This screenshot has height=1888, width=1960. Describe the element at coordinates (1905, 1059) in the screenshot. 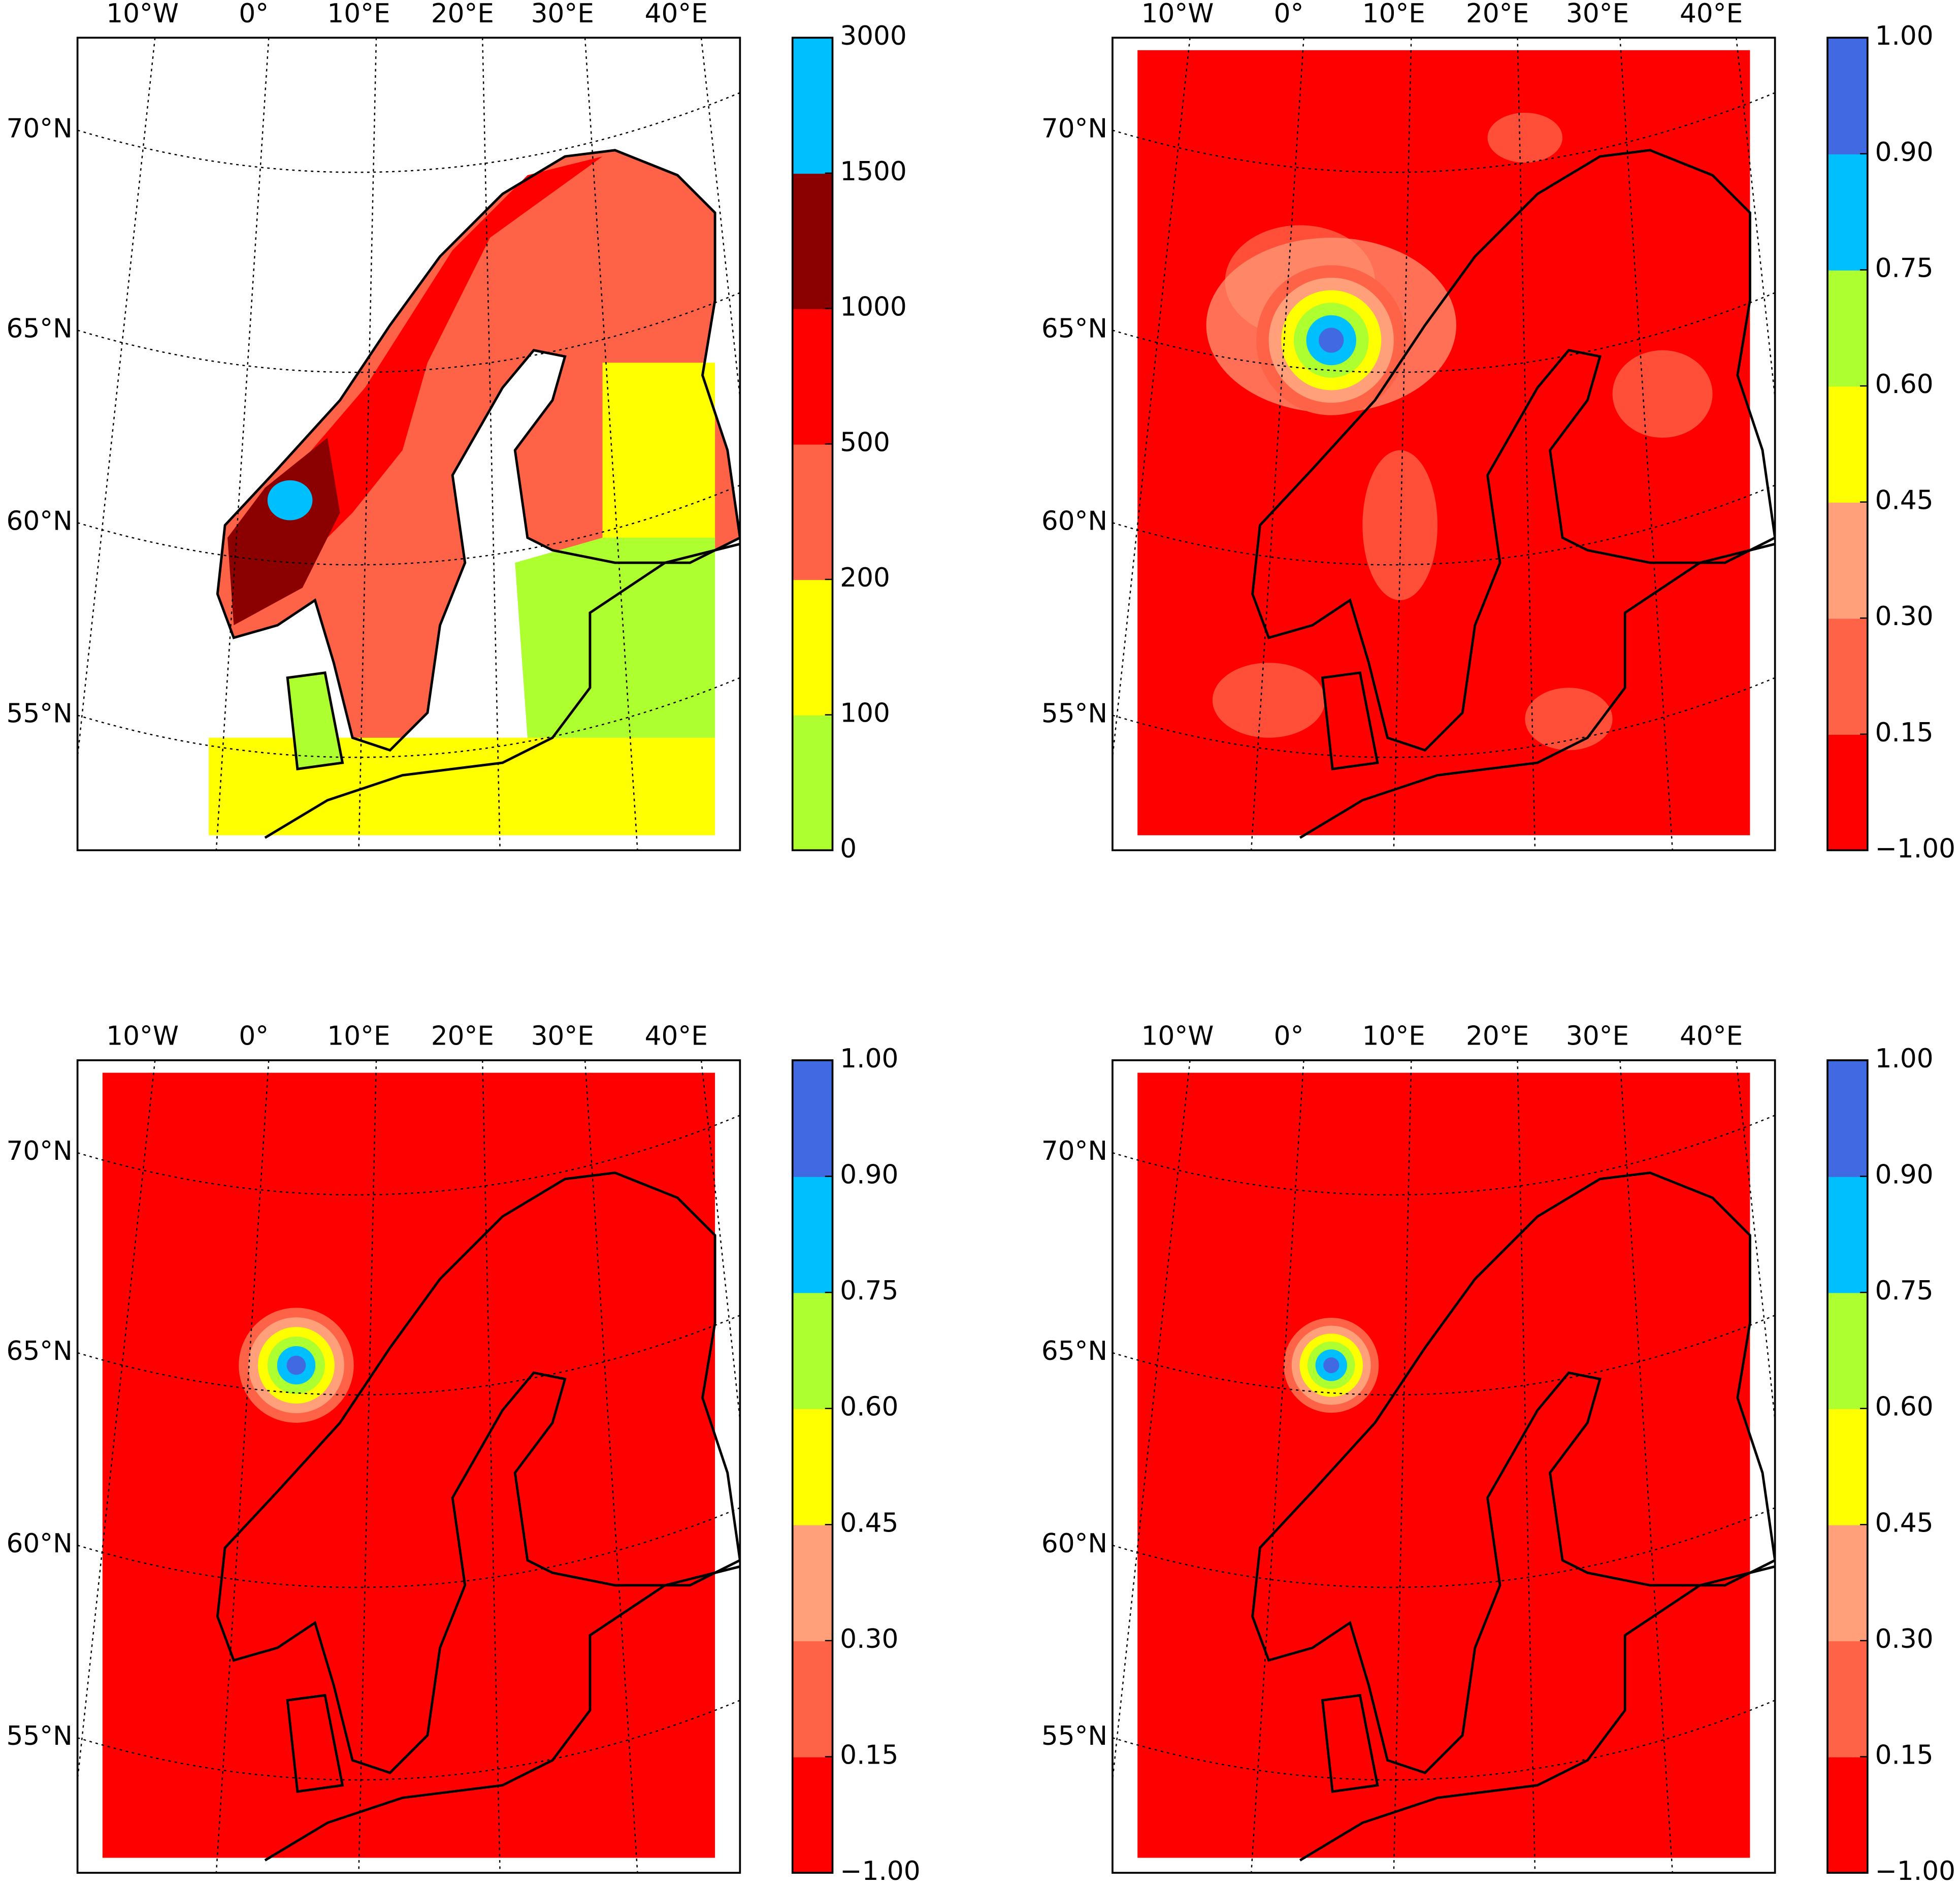

I see `colorbar-label: 1.00` at that location.